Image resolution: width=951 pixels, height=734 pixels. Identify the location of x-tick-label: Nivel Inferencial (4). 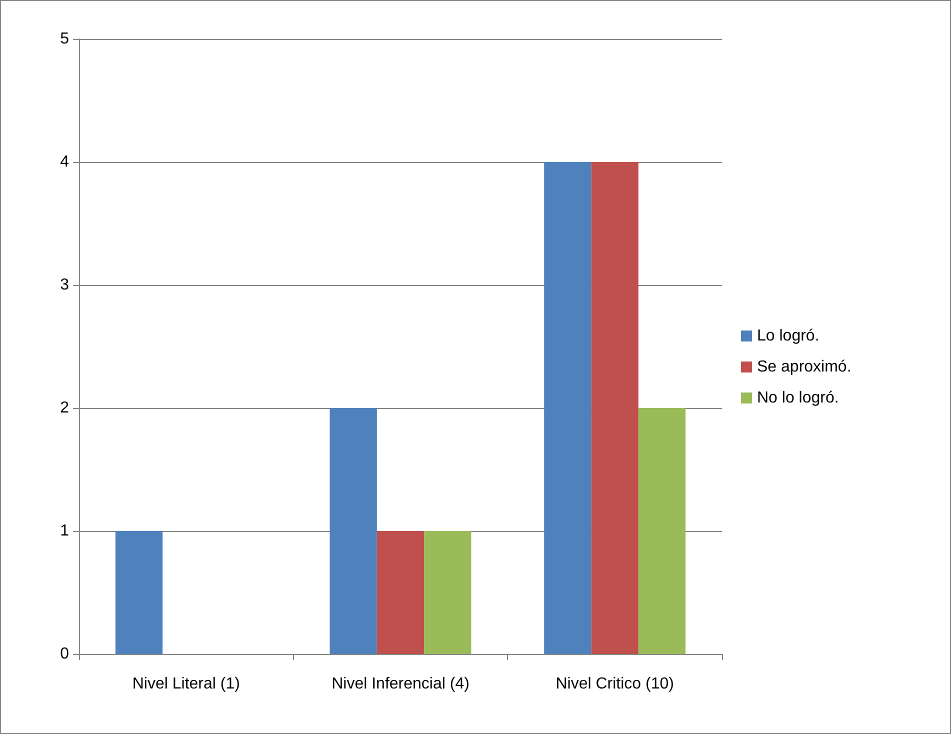
(401, 684).